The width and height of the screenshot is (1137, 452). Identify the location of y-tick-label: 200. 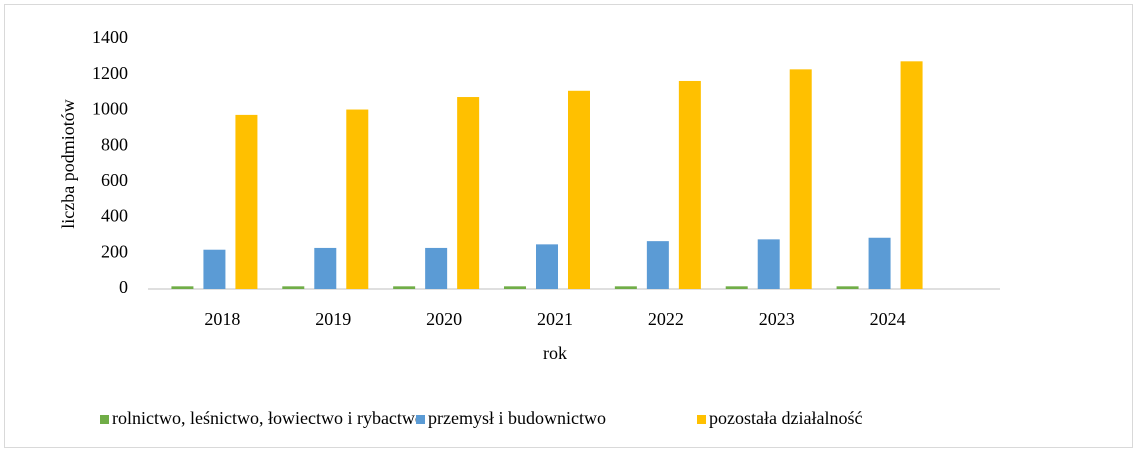
(114, 251).